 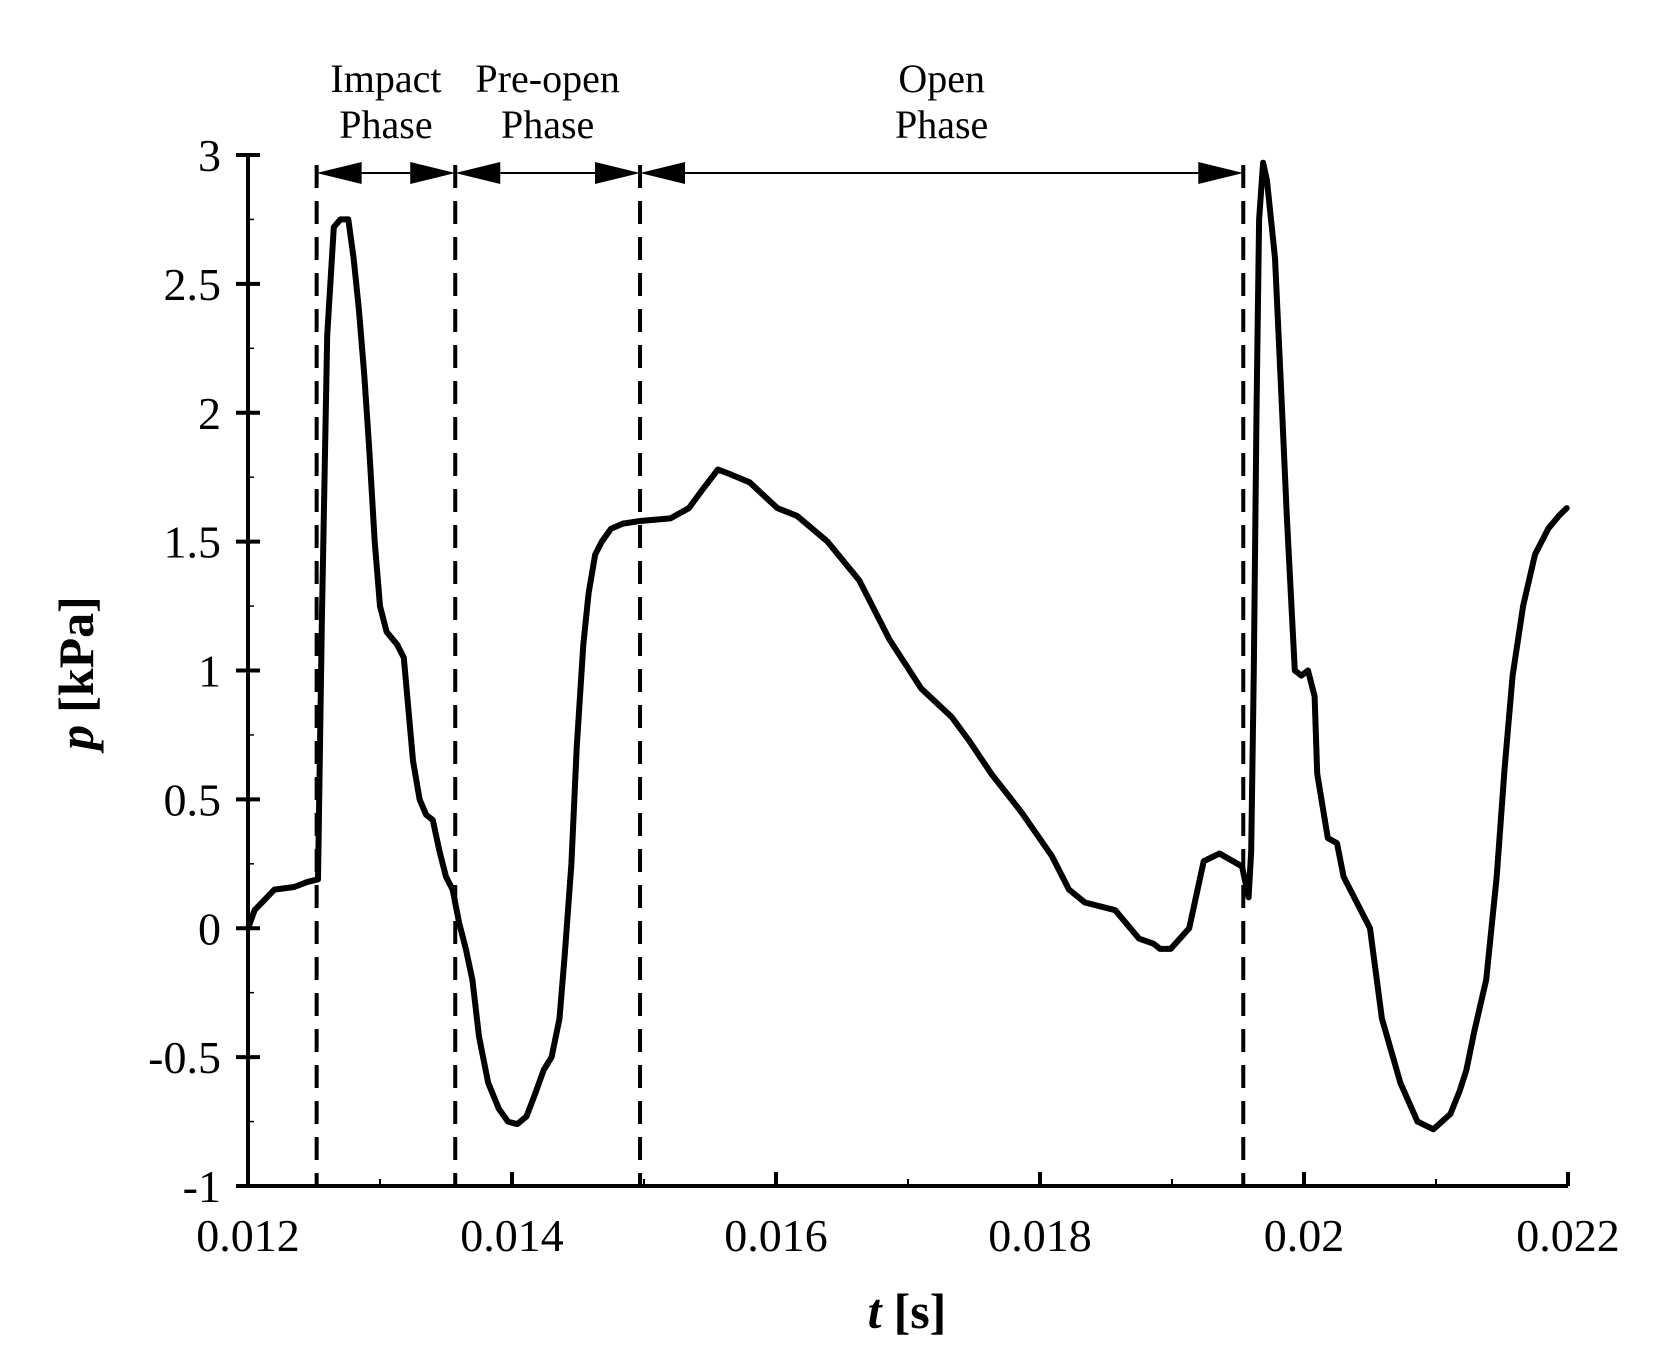 I want to click on phase-label-line1: Impact, so click(x=385, y=78).